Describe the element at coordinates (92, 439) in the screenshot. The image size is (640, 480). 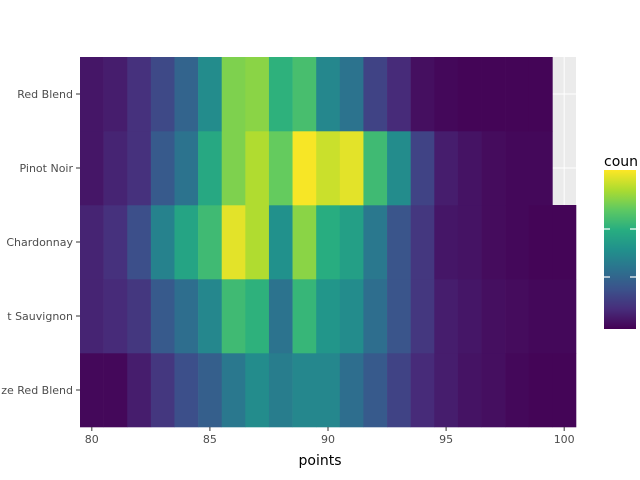
I see `x-tick-label: 80` at that location.